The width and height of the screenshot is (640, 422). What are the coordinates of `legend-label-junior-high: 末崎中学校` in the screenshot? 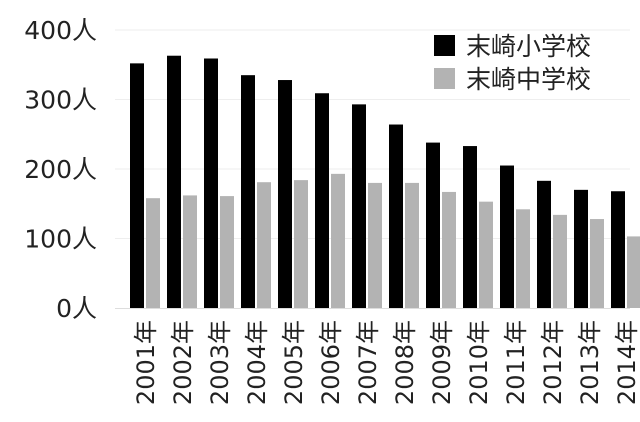 It's located at (528, 79).